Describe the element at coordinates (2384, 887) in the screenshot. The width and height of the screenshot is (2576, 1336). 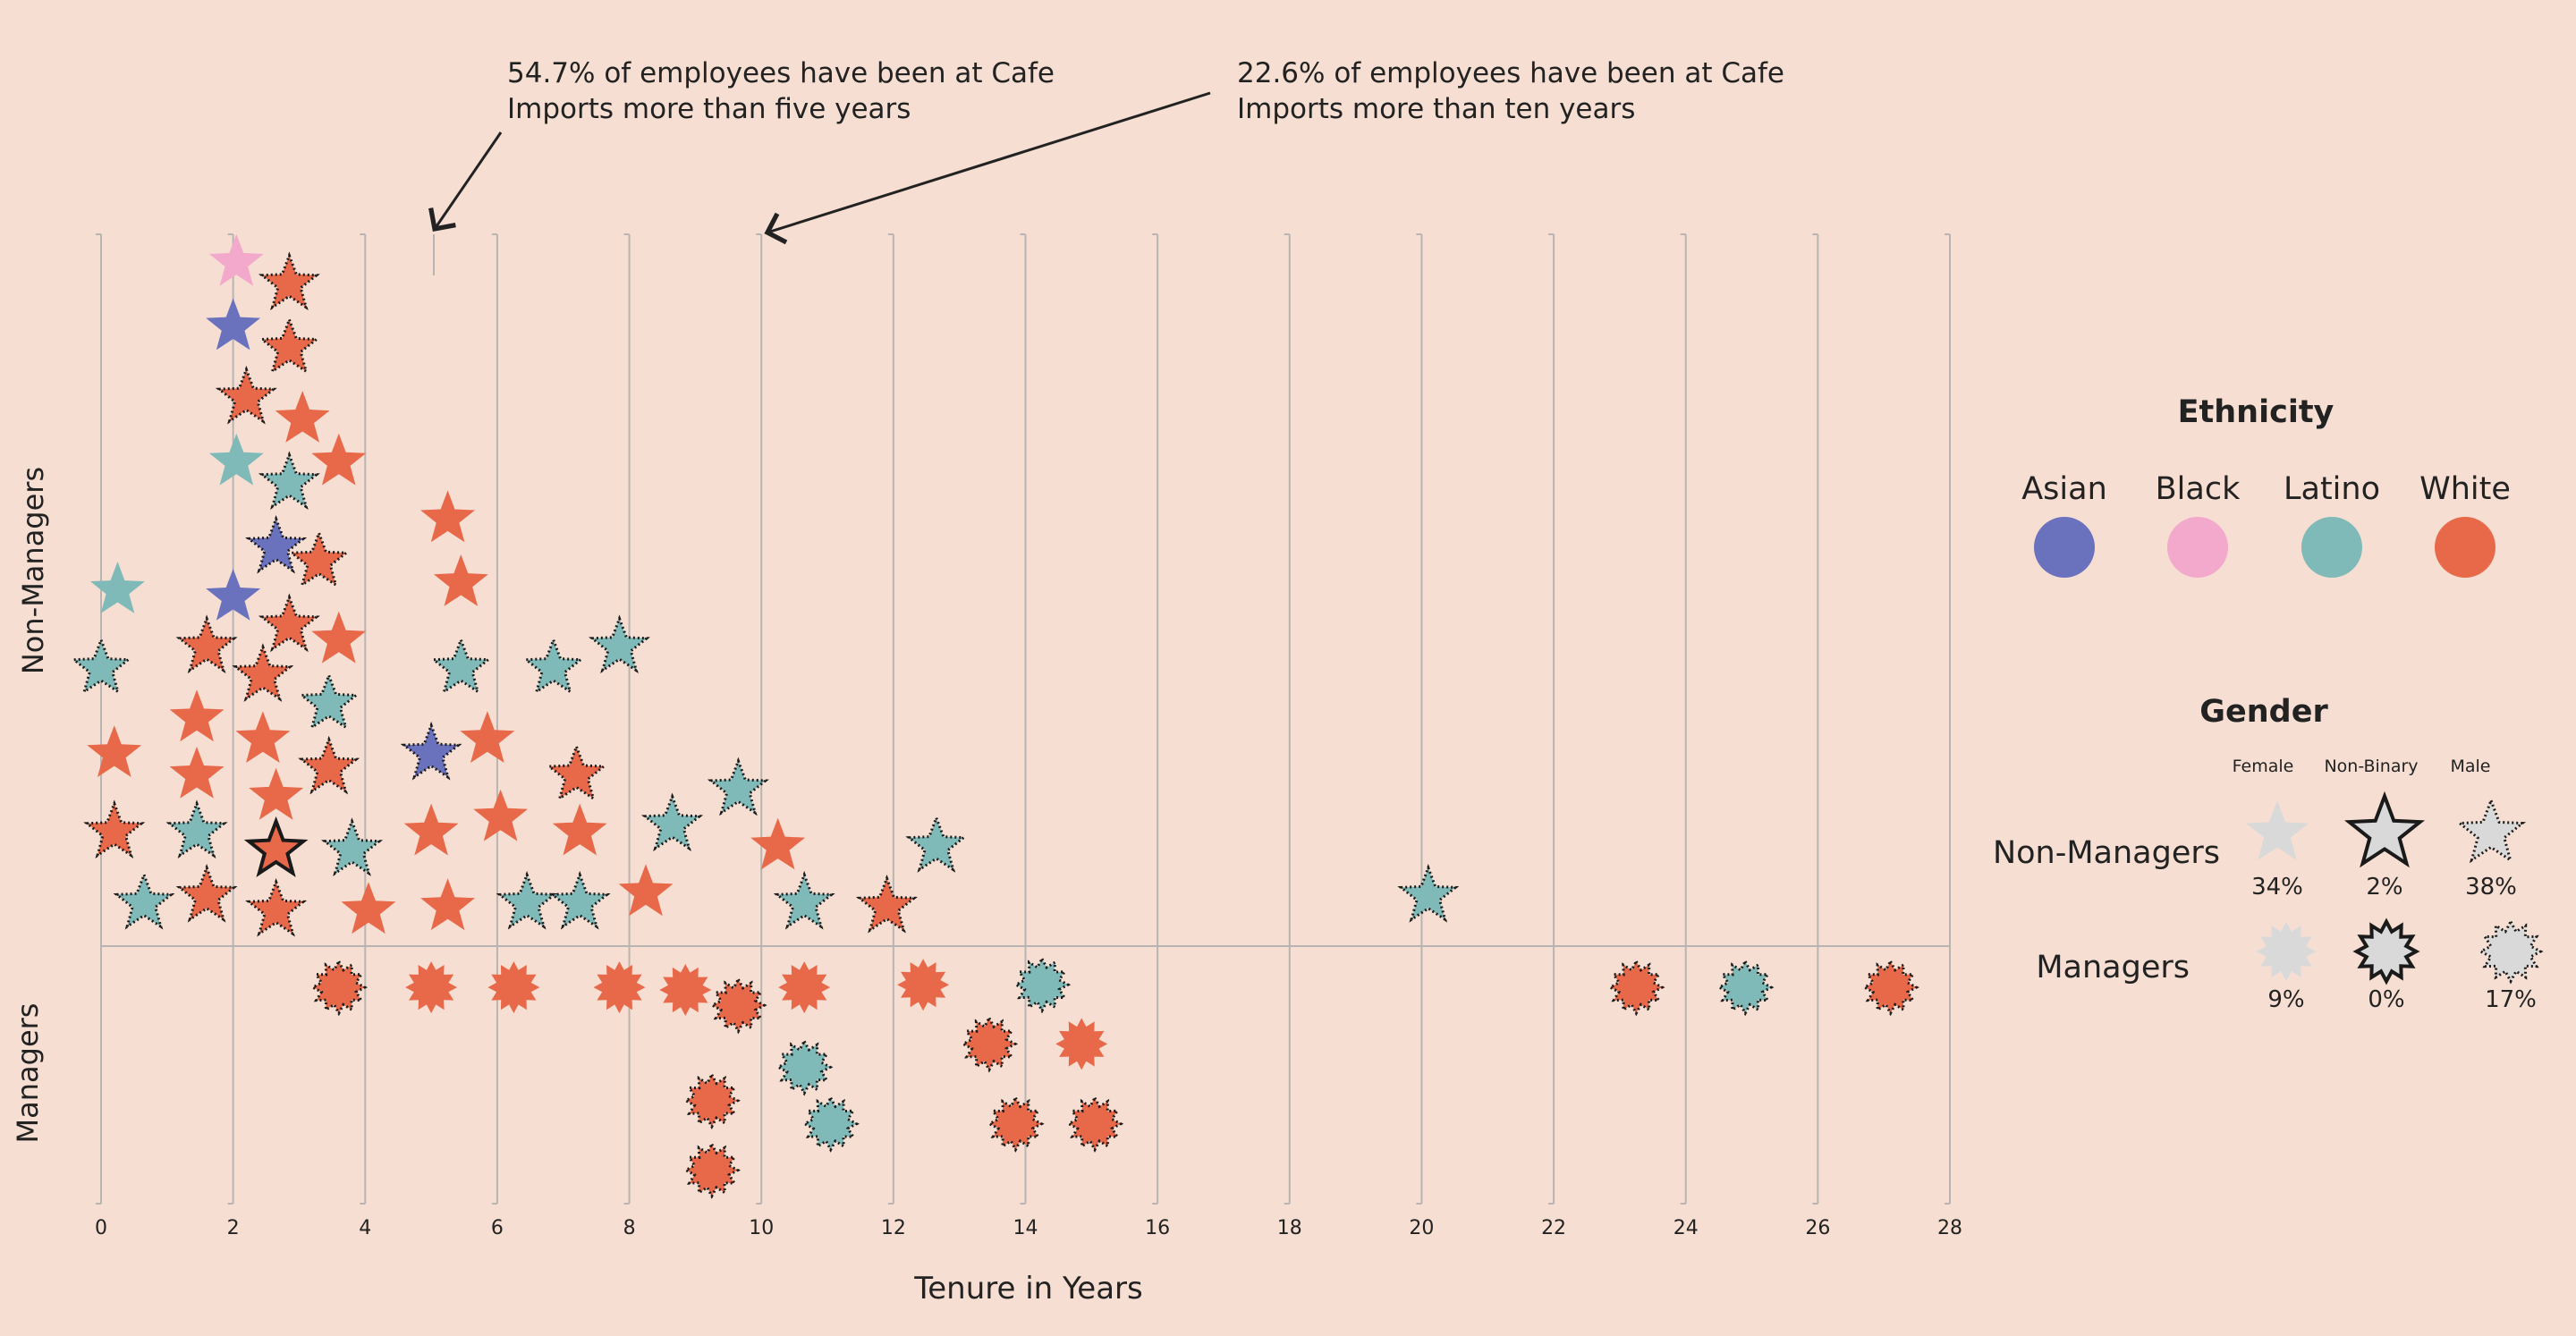
I see `legend-non-managers-nonbinary-pct: 2%` at that location.